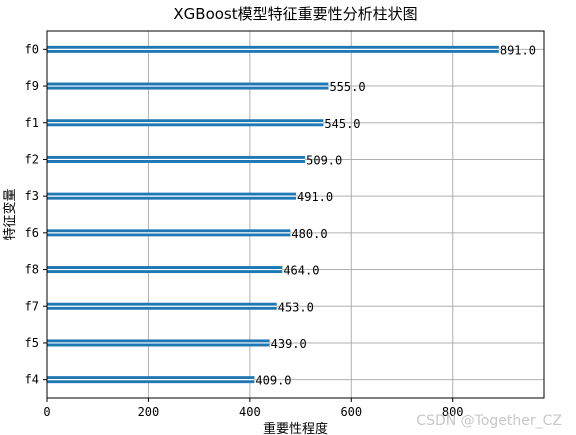 This screenshot has width=576, height=435. Describe the element at coordinates (301, 271) in the screenshot. I see `data-label-f8: 464.0` at that location.